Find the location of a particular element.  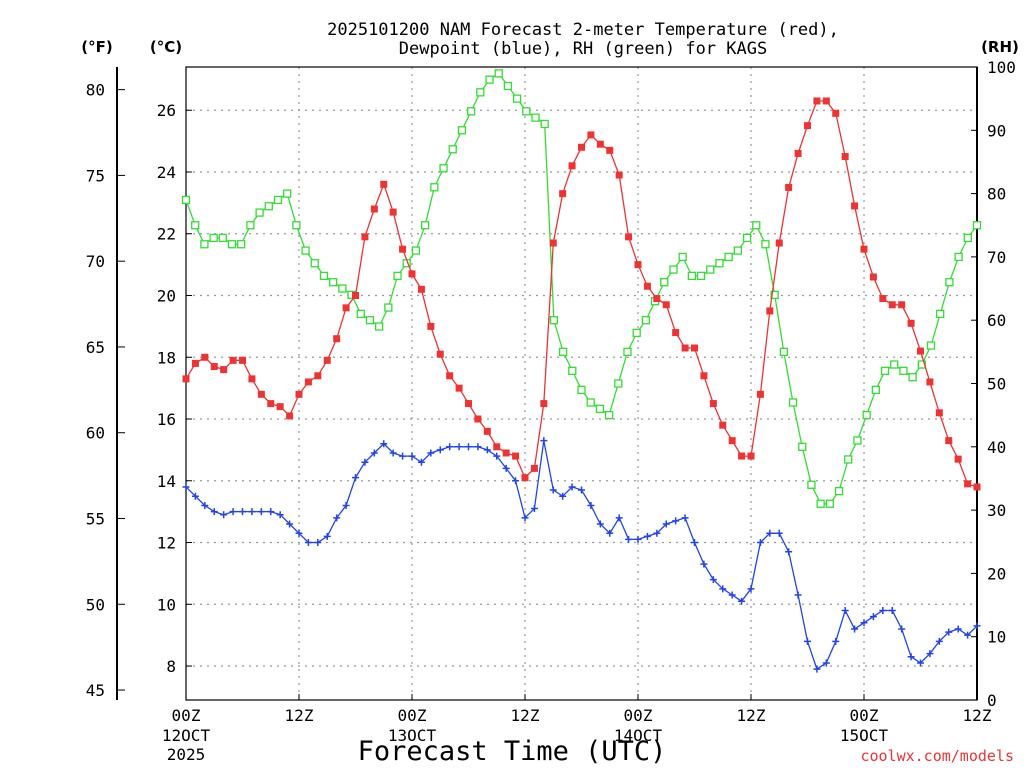

rh-tick-label: 80 is located at coordinates (996, 194).